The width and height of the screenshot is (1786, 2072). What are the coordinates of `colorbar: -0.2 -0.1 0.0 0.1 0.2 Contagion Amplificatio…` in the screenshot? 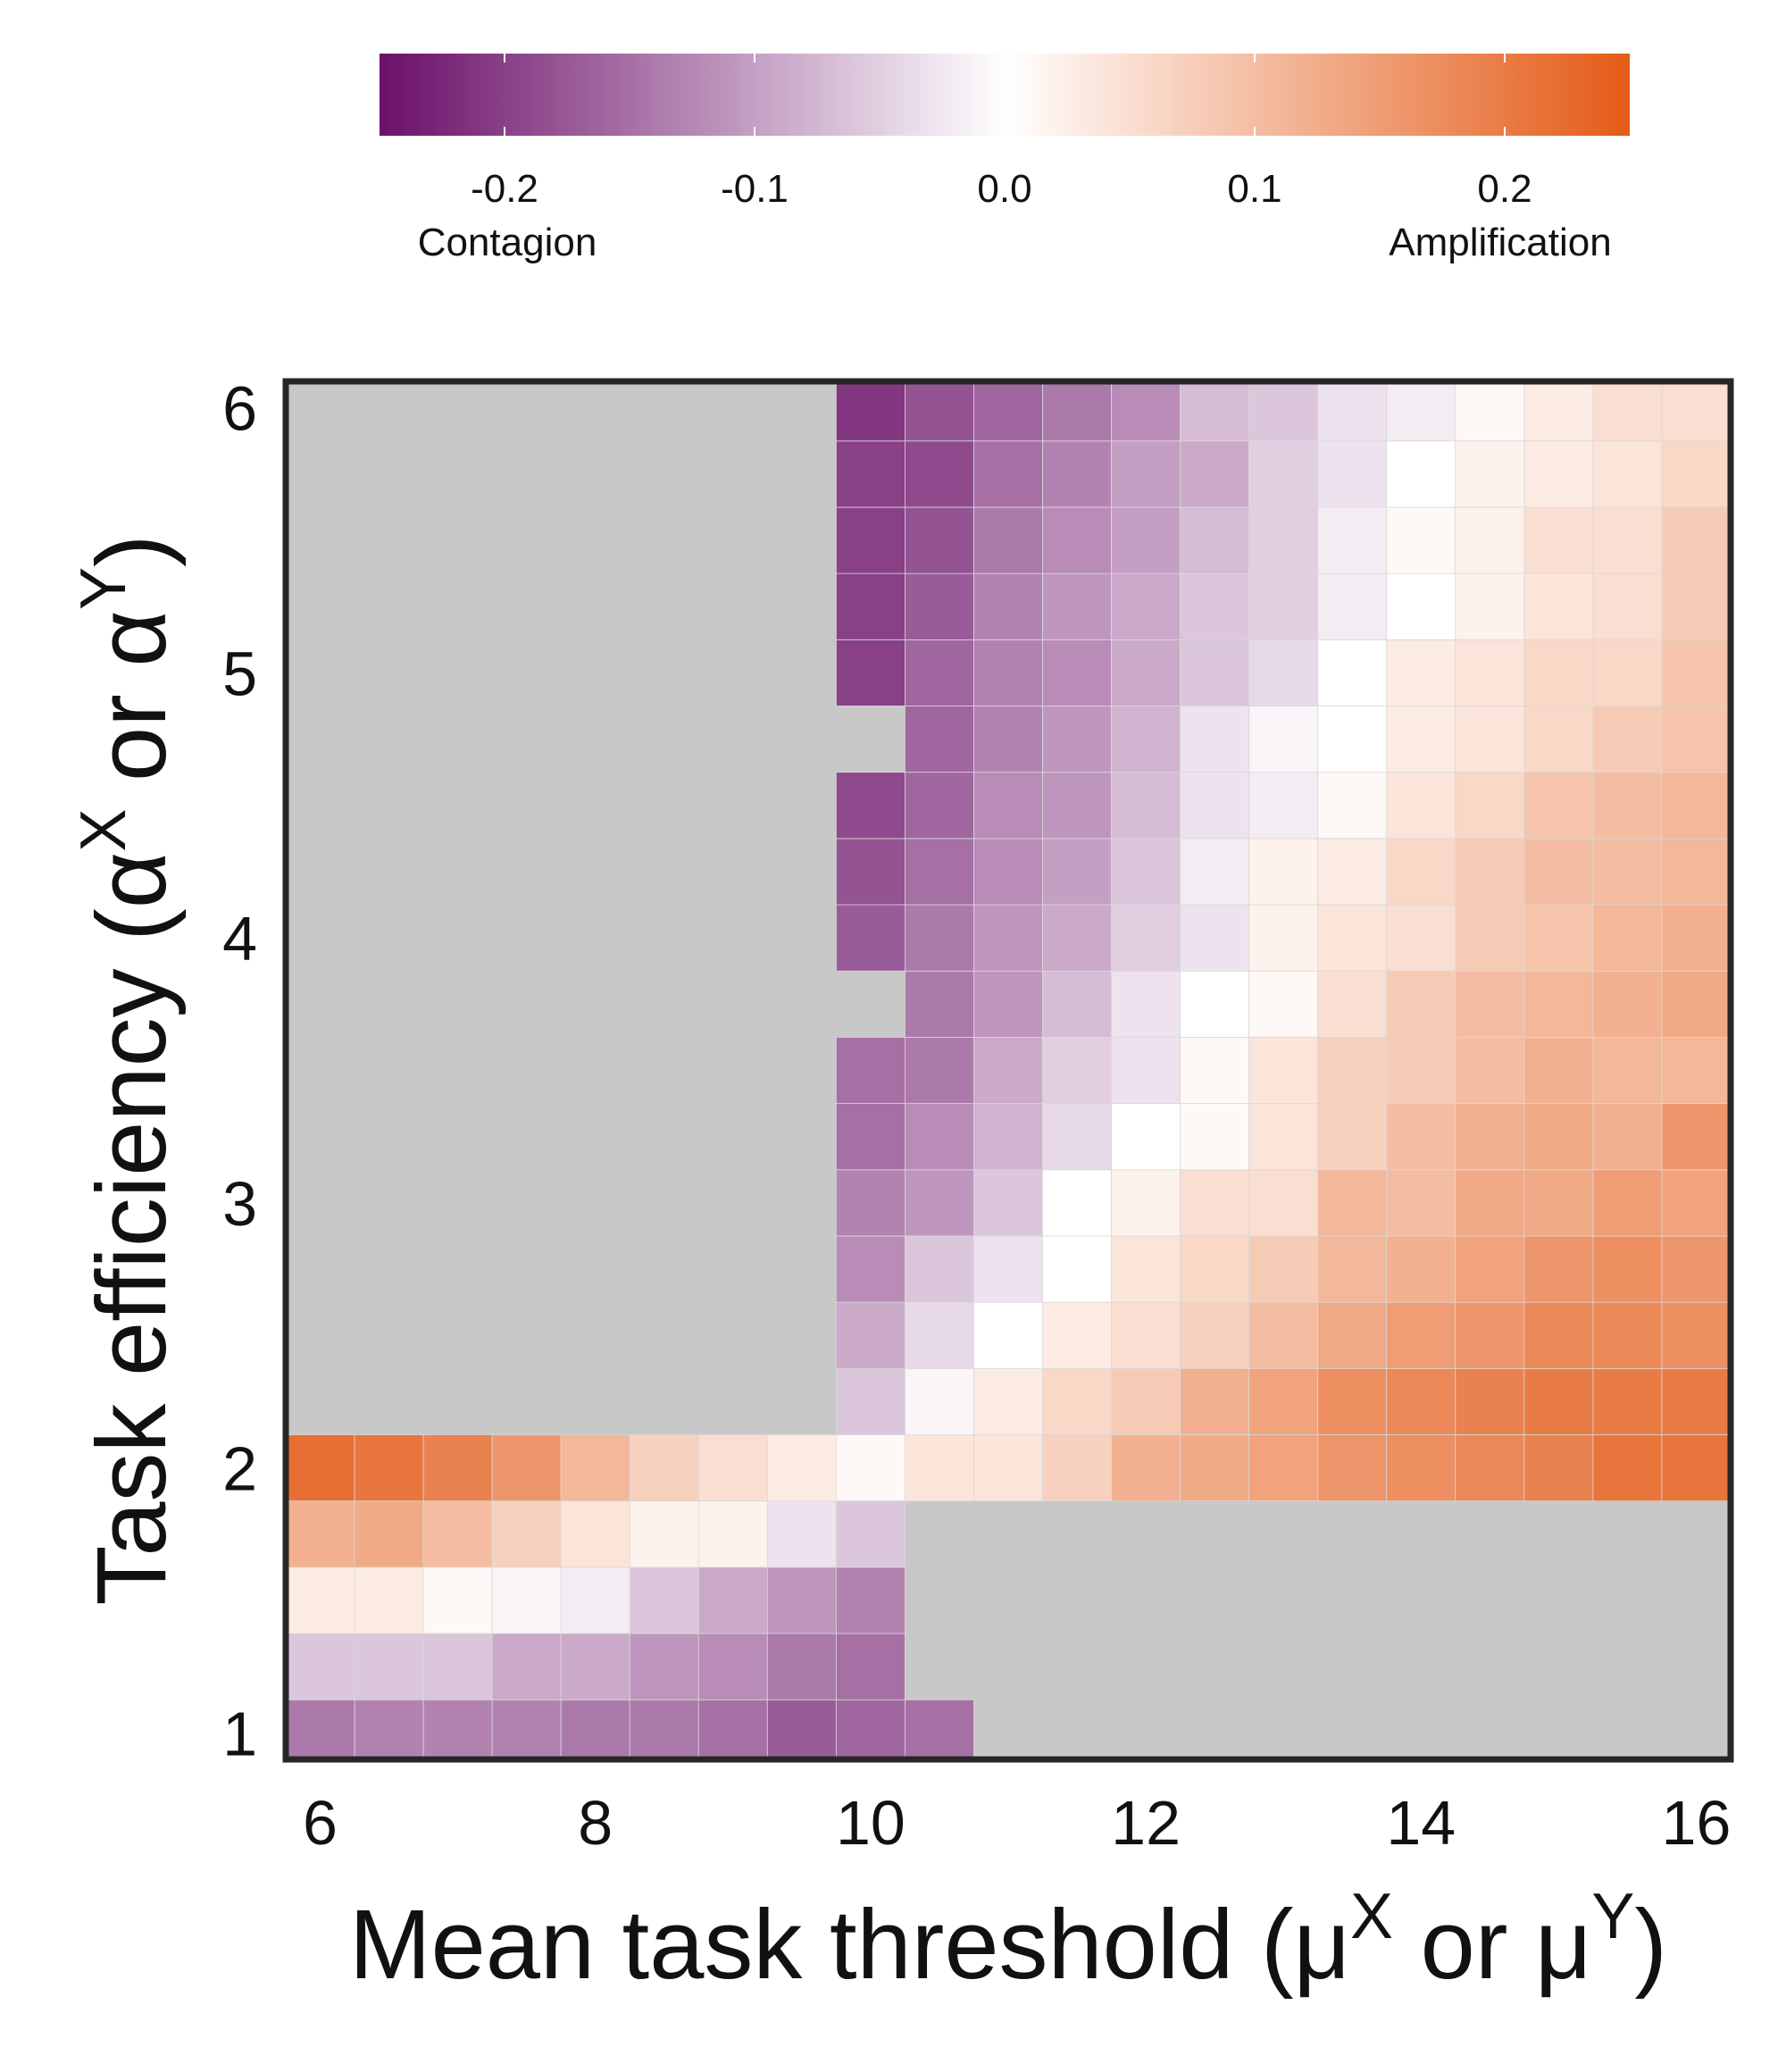 It's located at (1005, 159).